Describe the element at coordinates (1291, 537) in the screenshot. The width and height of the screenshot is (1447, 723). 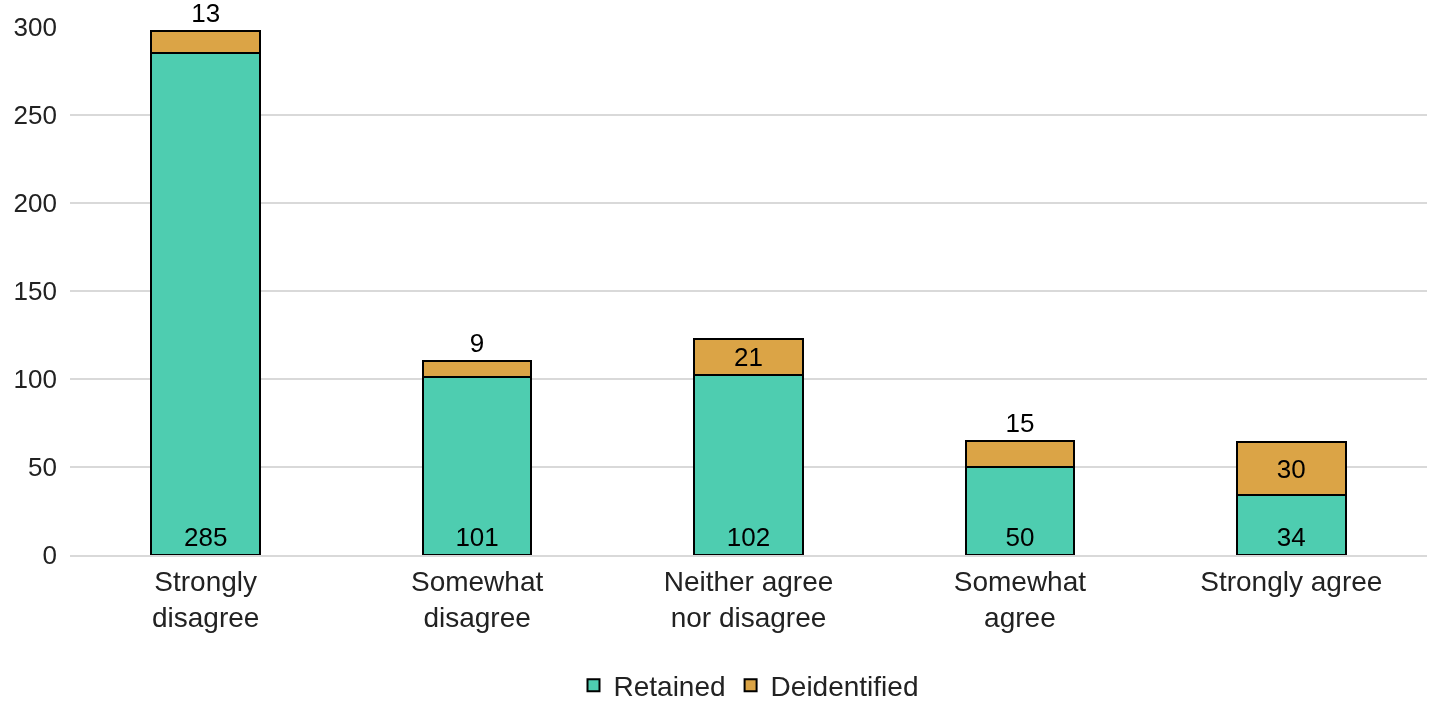
I see `data-label: 34` at that location.